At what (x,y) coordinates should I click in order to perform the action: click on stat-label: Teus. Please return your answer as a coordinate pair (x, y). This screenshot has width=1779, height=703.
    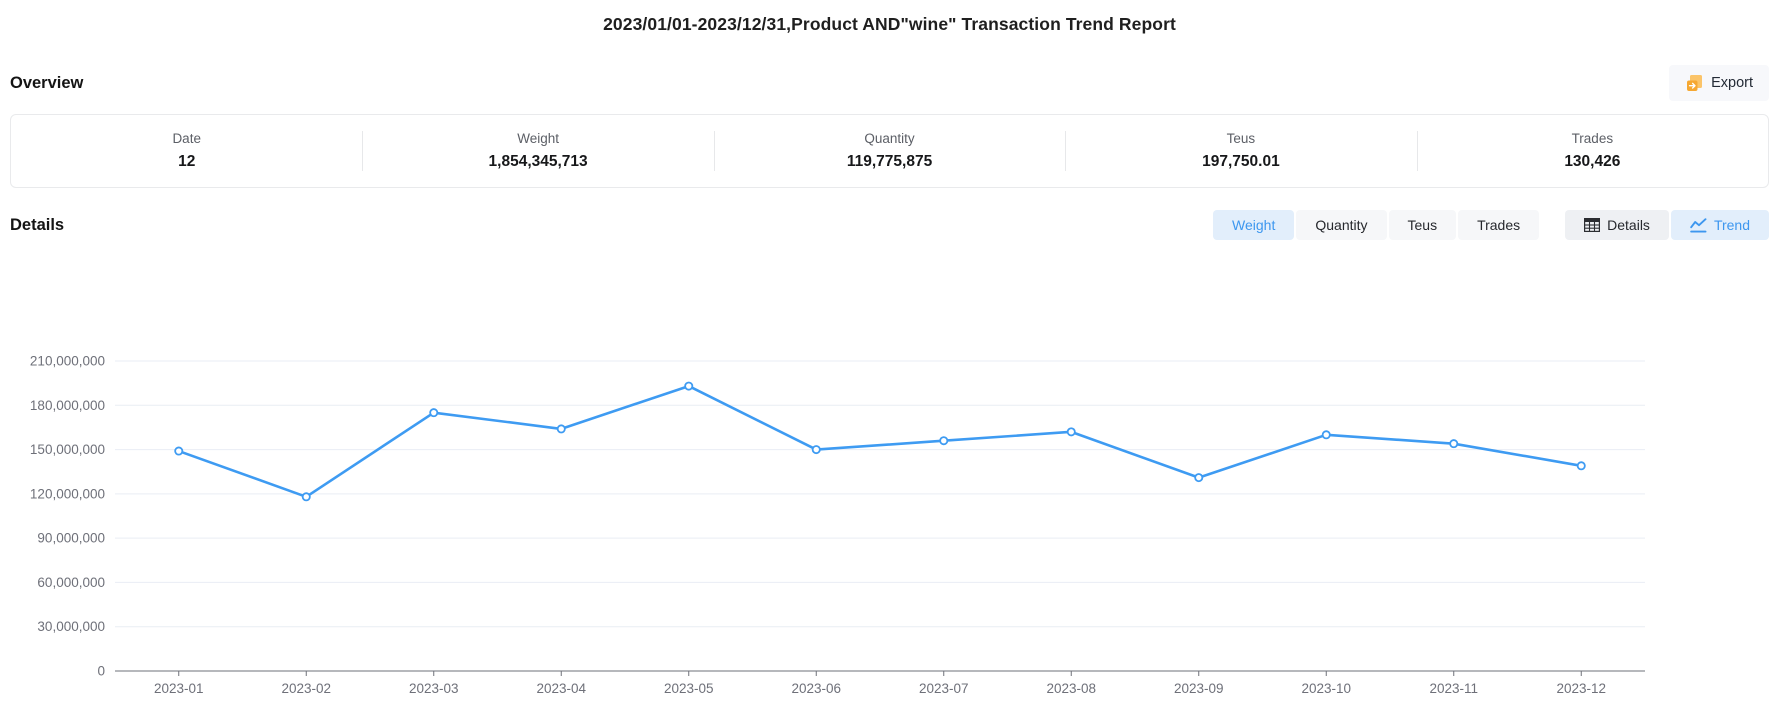
    Looking at the image, I should click on (1241, 138).